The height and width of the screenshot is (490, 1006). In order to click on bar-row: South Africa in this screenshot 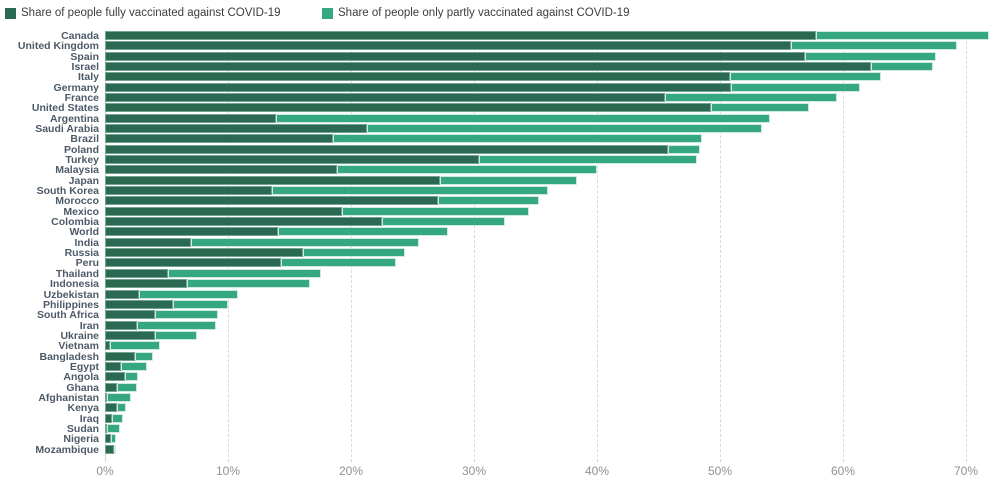, I will do `click(503, 315)`.